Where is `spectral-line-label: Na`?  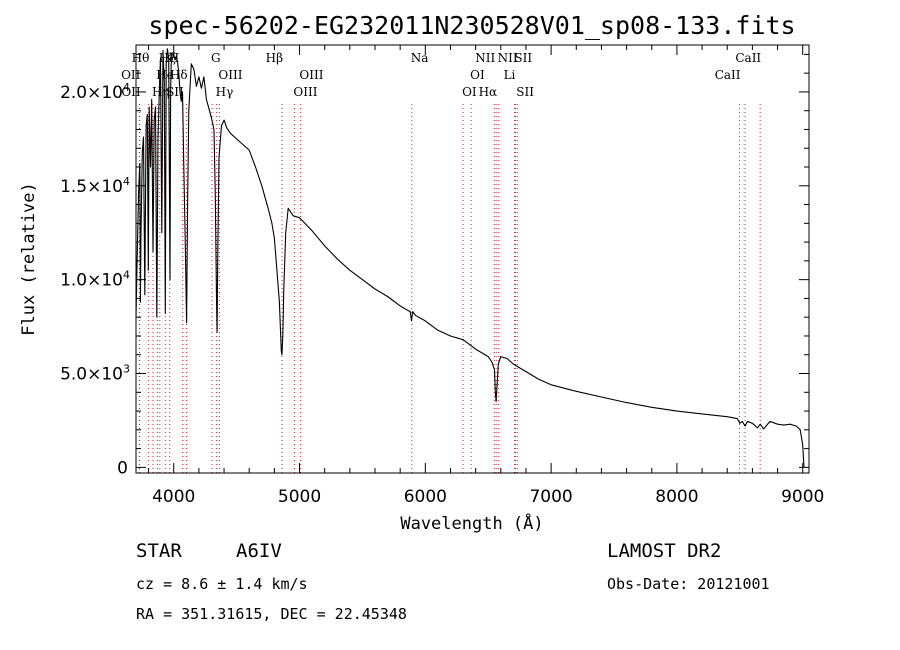
spectral-line-label: Na is located at coordinates (420, 58).